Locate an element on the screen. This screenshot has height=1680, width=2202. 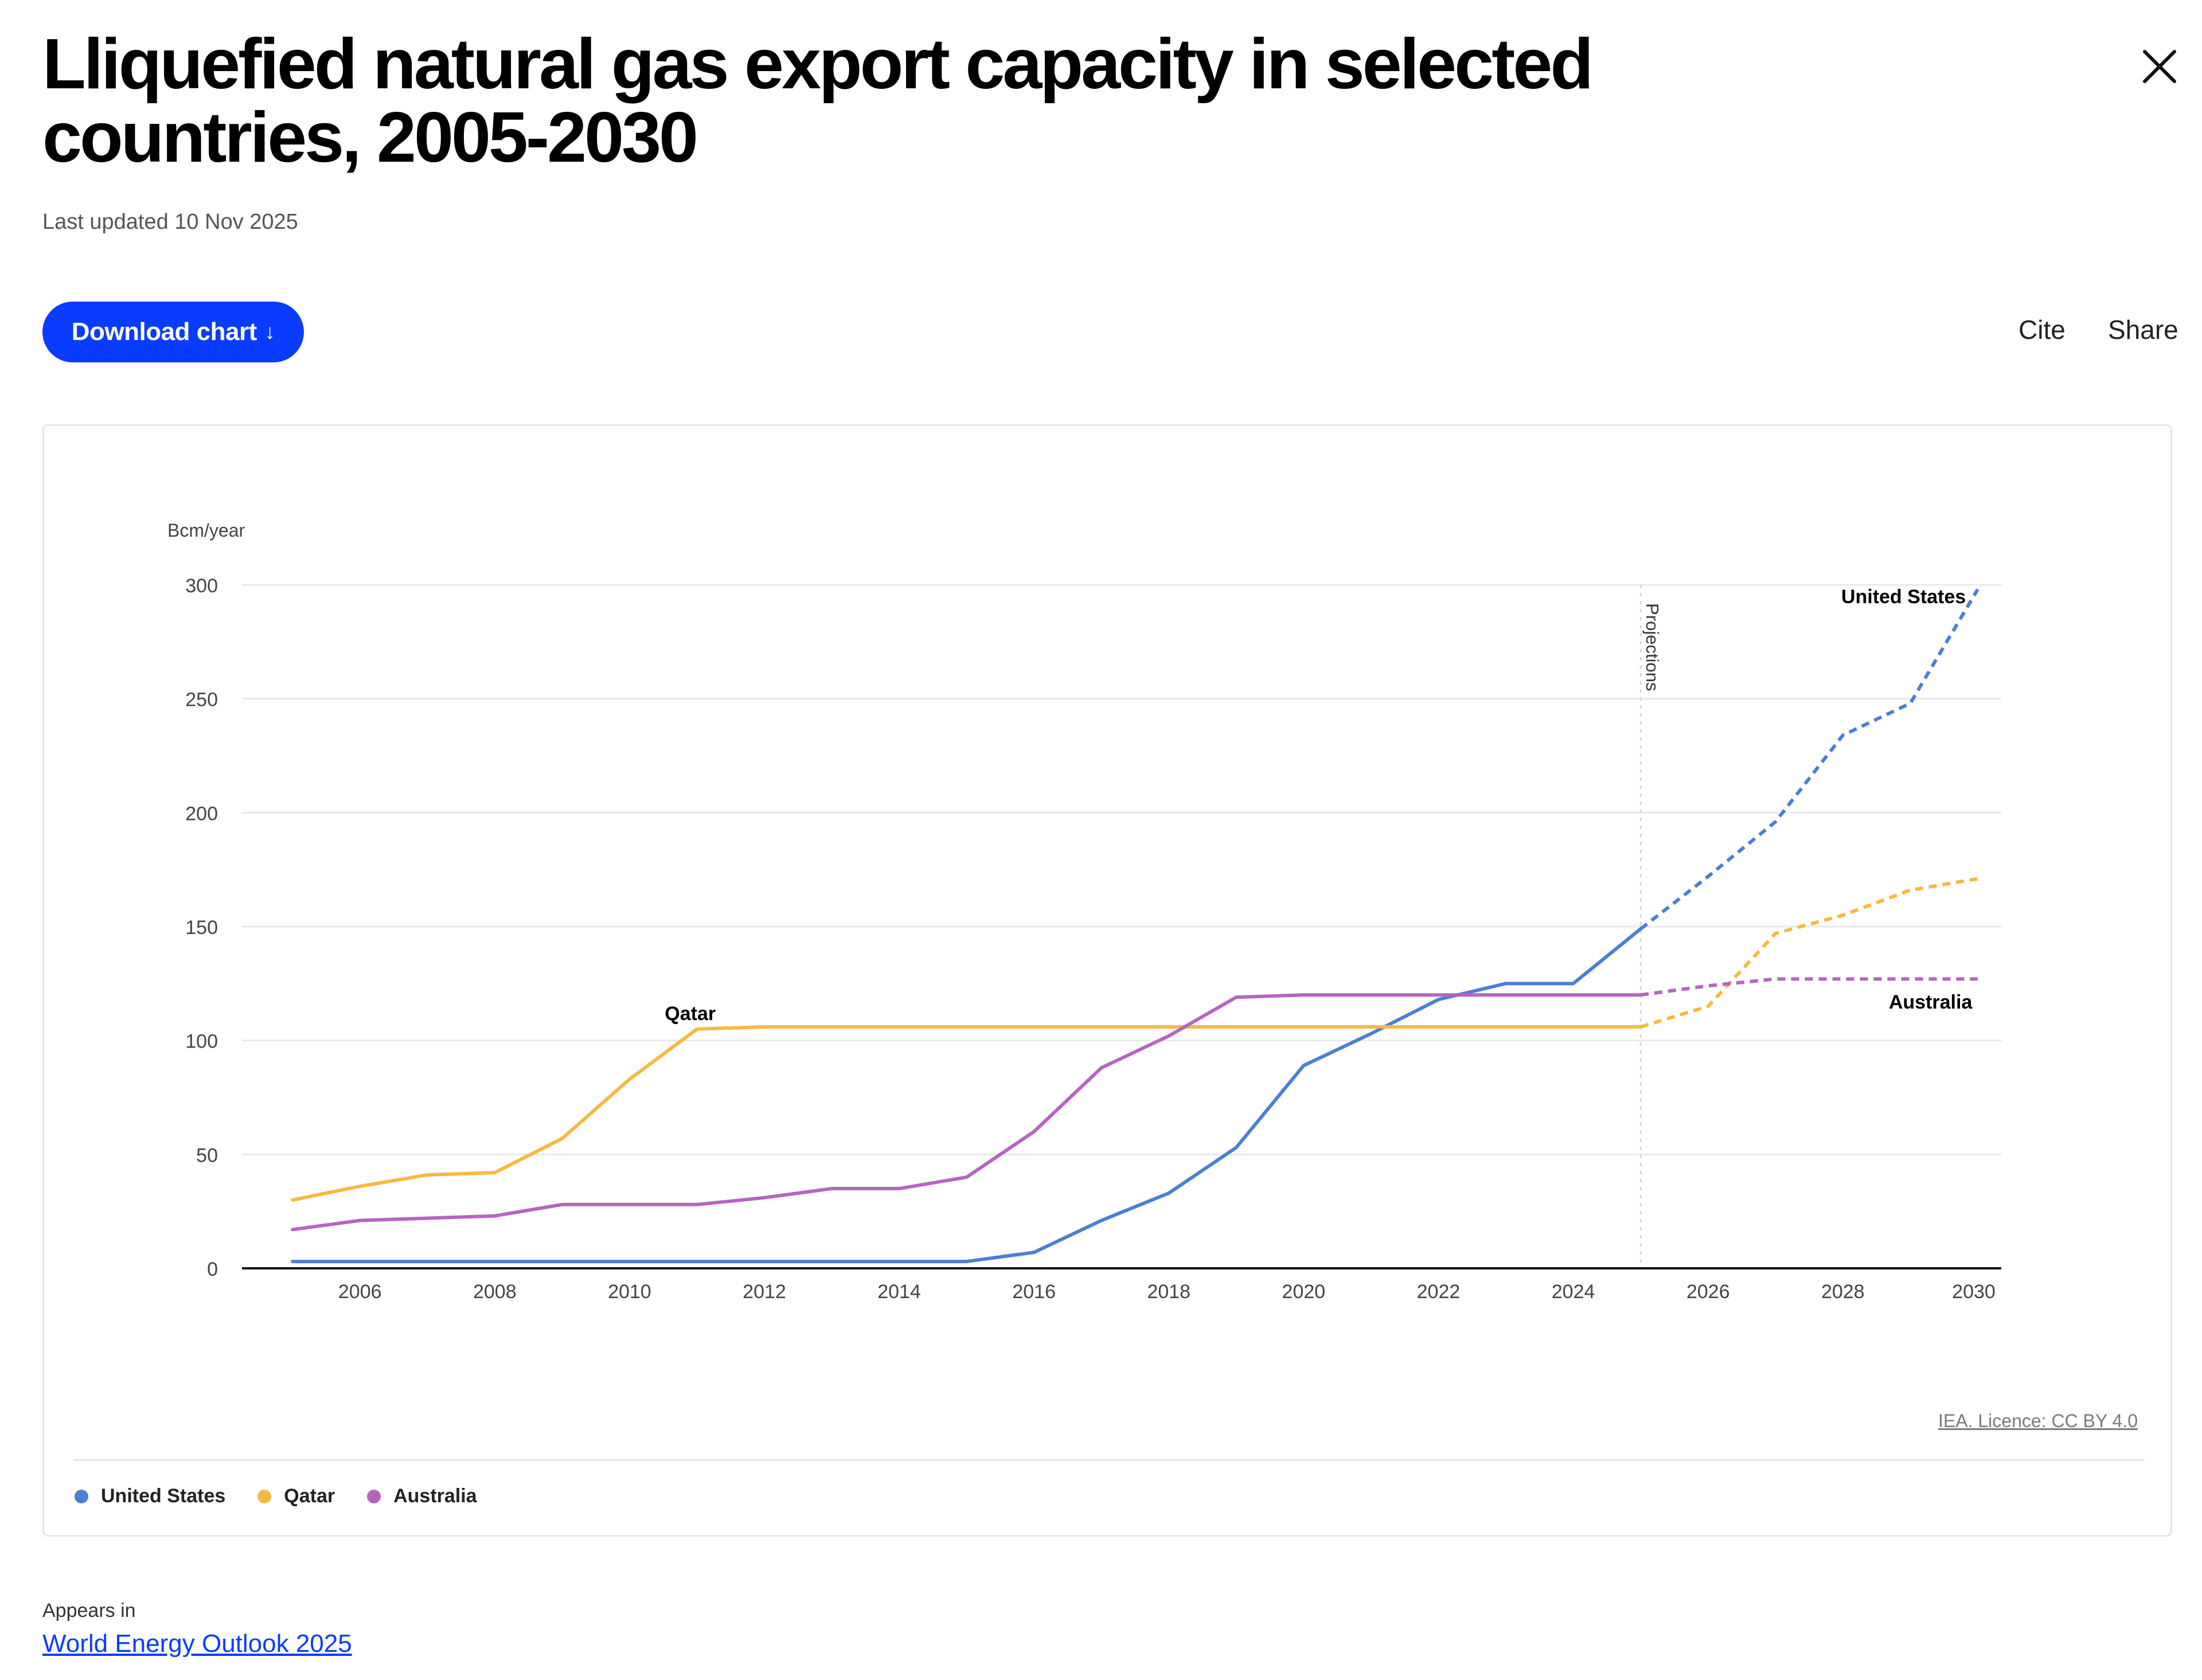
x-tick-label: 2028 is located at coordinates (1843, 1292).